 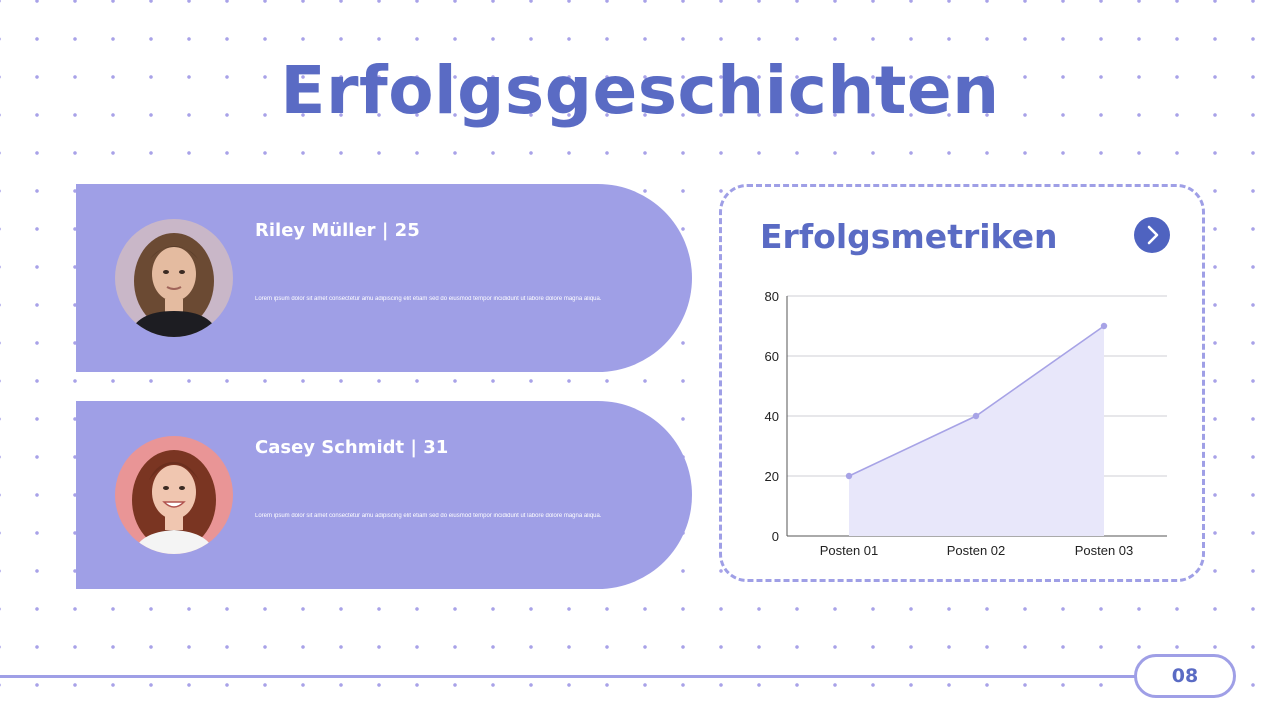 I want to click on area-fill, so click(x=976, y=431).